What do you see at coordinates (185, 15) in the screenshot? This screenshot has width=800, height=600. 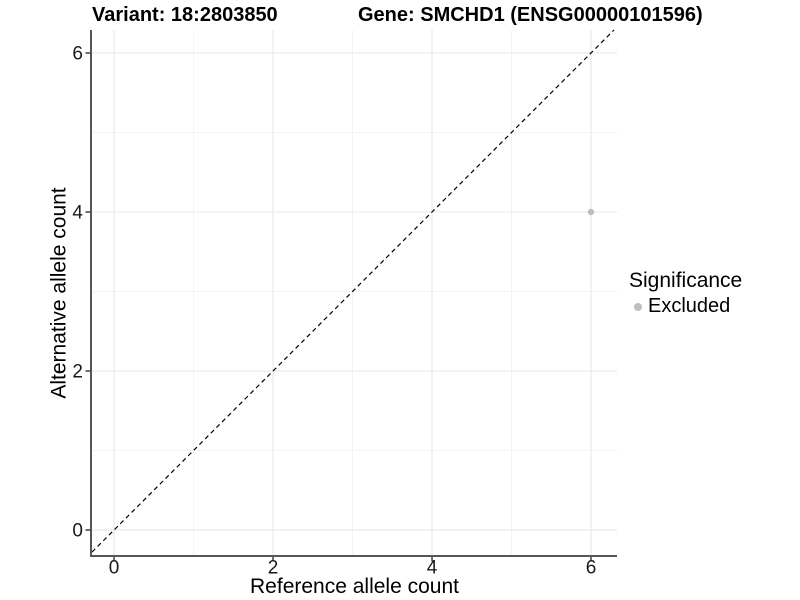 I see `plot-title-variant: Variant: 18:2803850` at bounding box center [185, 15].